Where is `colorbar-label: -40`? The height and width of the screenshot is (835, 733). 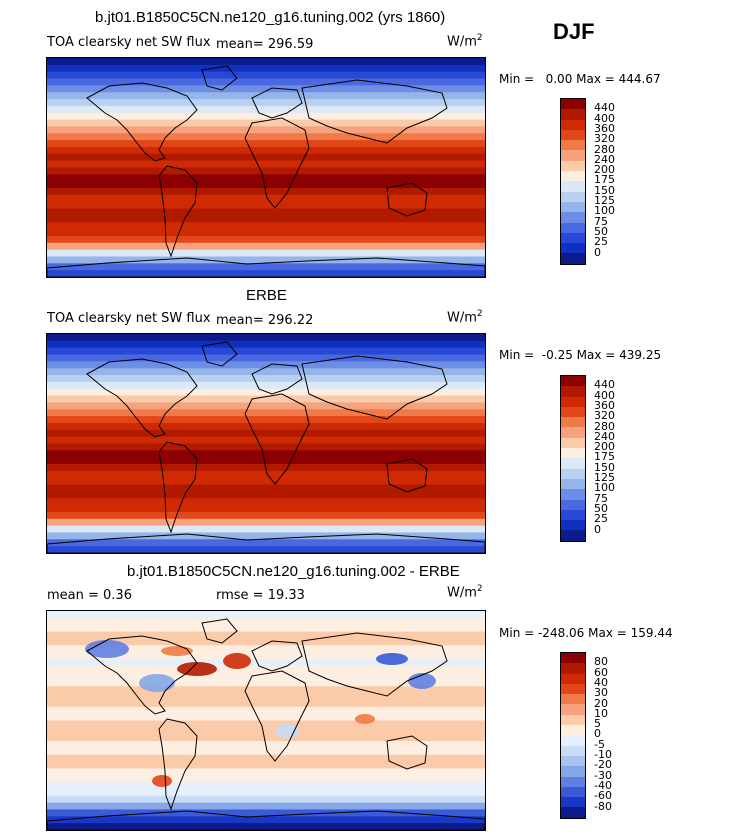
colorbar-label: -40 is located at coordinates (603, 785).